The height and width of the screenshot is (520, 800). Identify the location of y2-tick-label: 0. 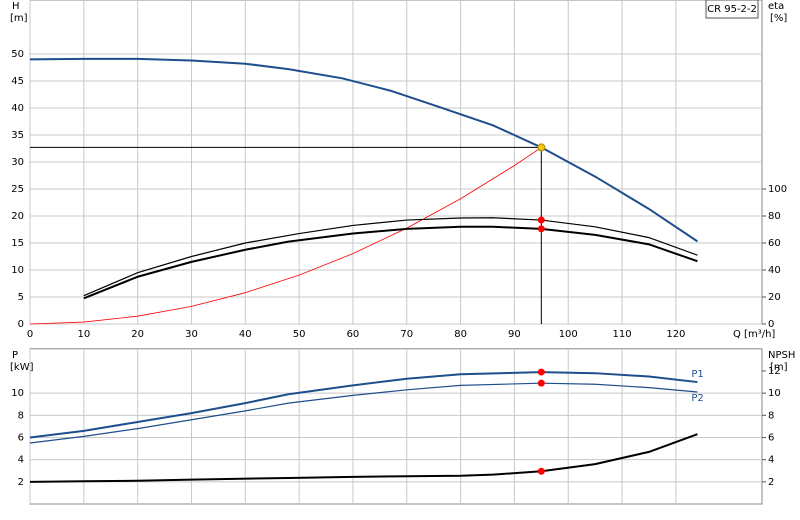
(771, 324).